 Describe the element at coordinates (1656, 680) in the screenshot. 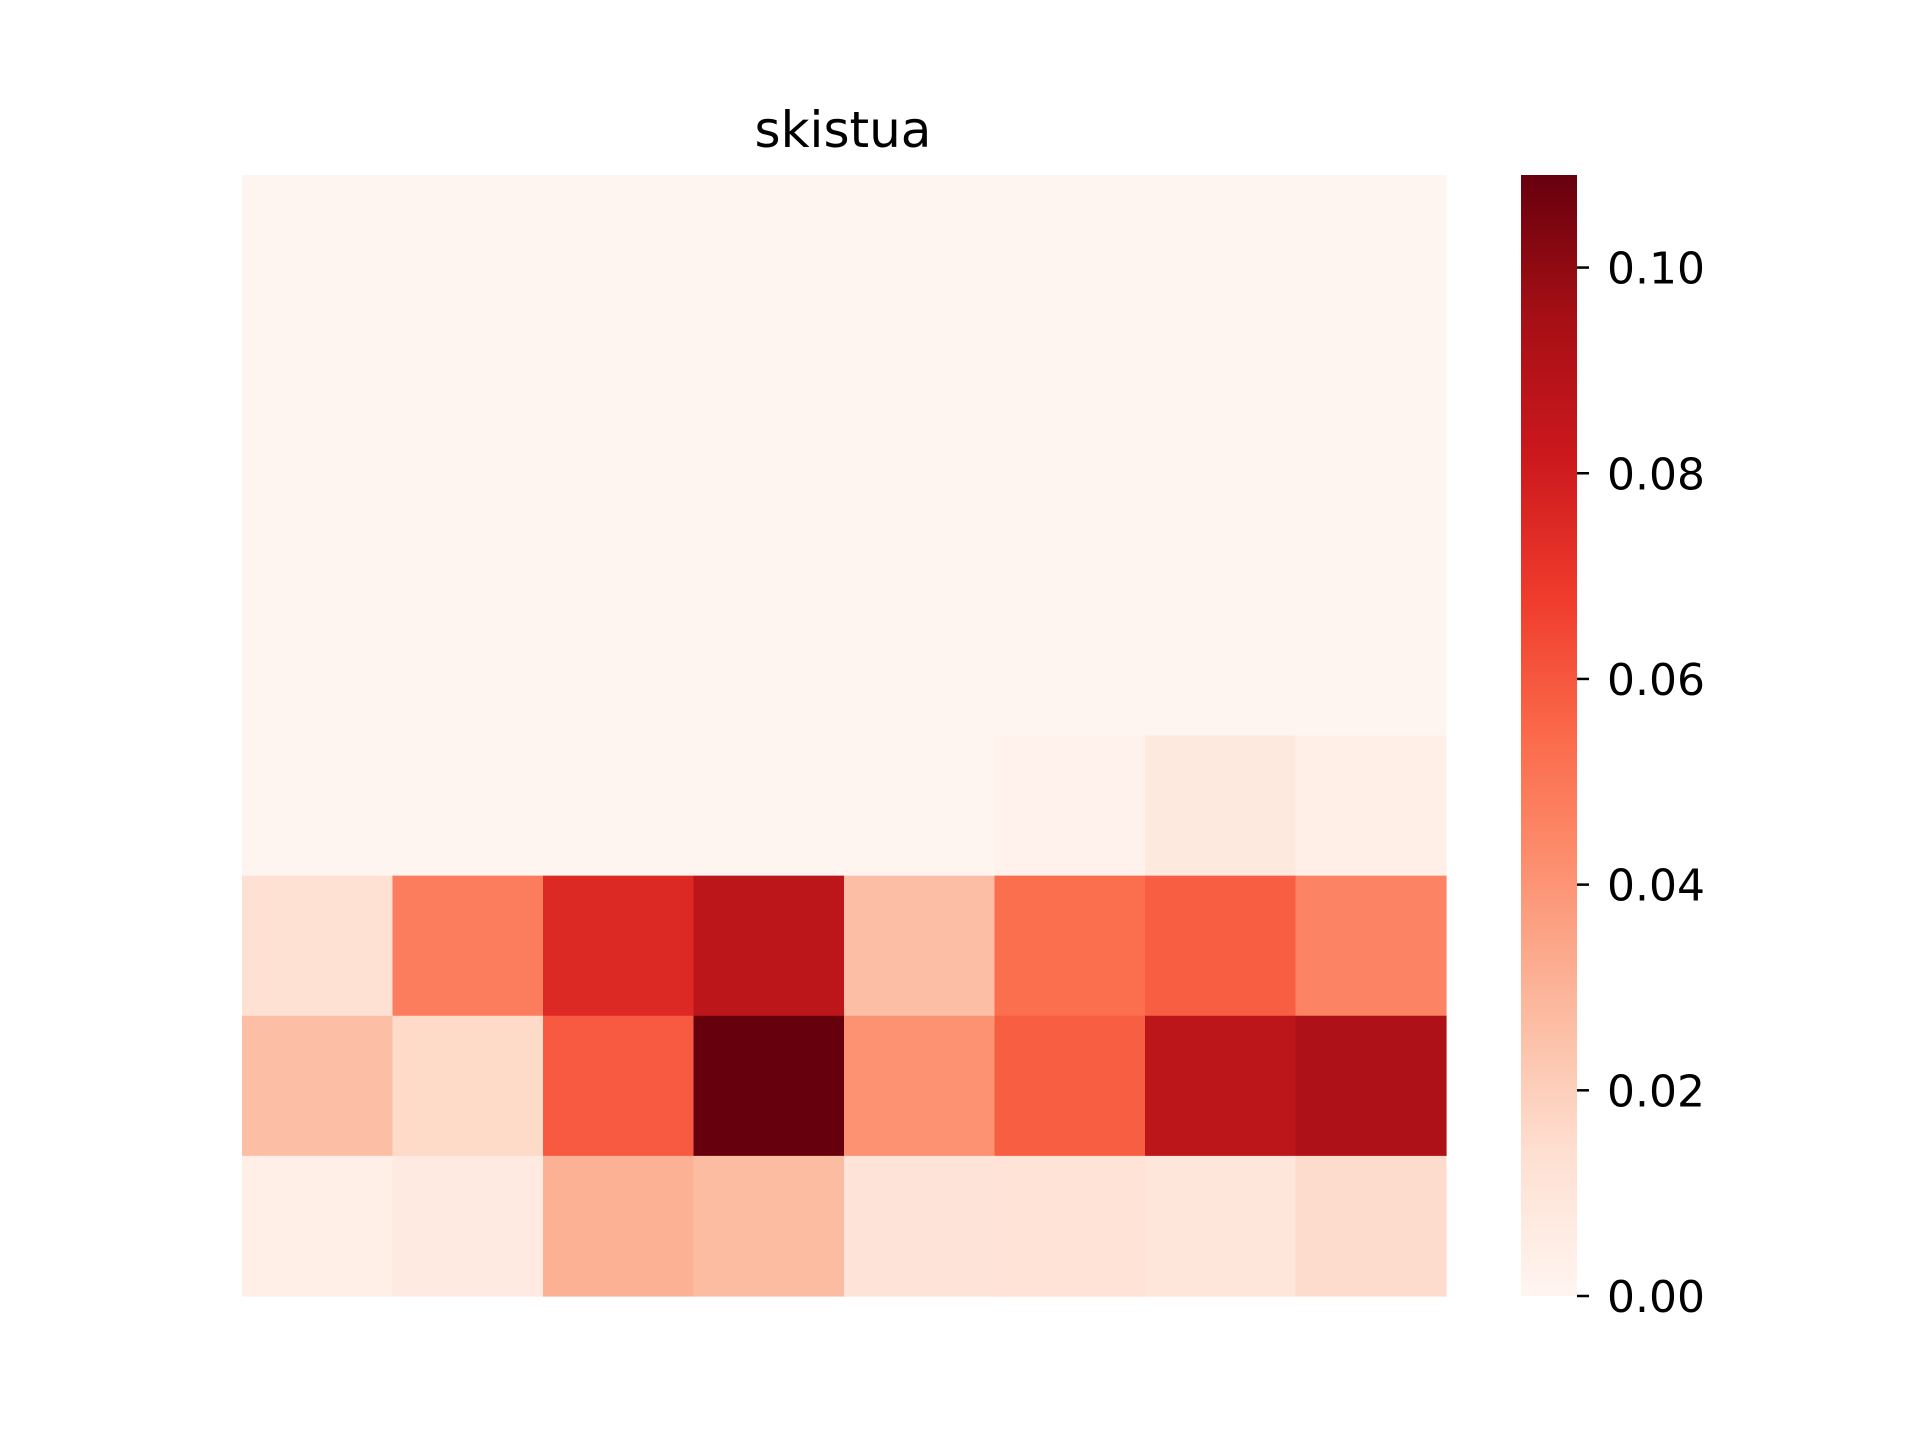

I see `colorbar-tick-label: 0.06` at that location.